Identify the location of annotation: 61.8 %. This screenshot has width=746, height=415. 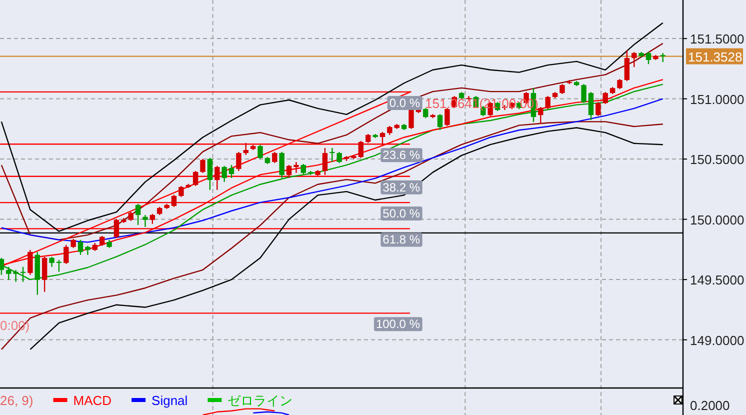
(401, 239).